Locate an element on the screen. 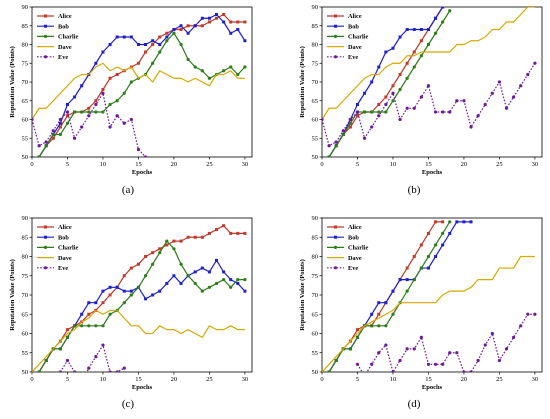  panel-caption: (a) is located at coordinates (128, 190).